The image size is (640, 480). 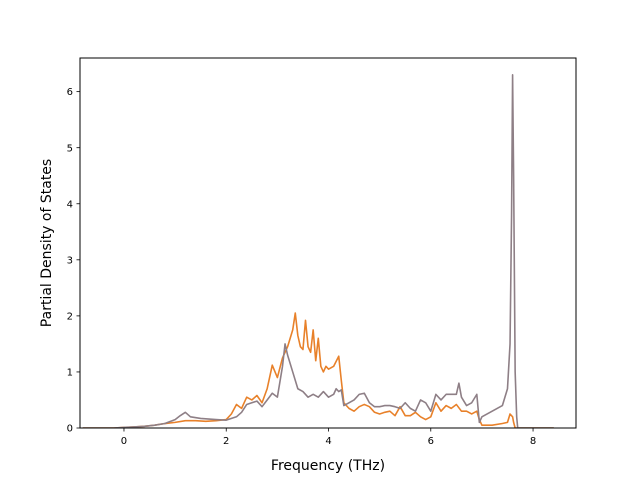 What do you see at coordinates (226, 441) in the screenshot?
I see `x-tick-label: 2` at bounding box center [226, 441].